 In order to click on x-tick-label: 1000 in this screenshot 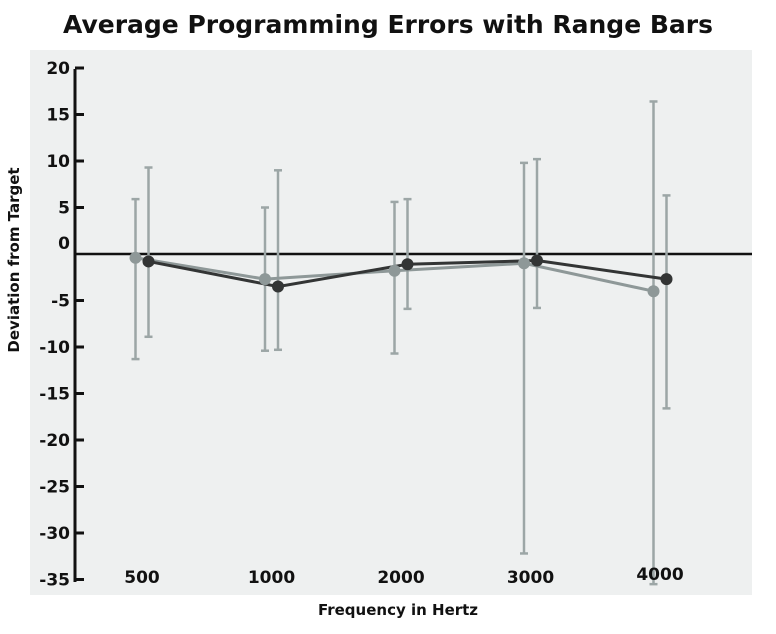, I will do `click(271, 578)`.